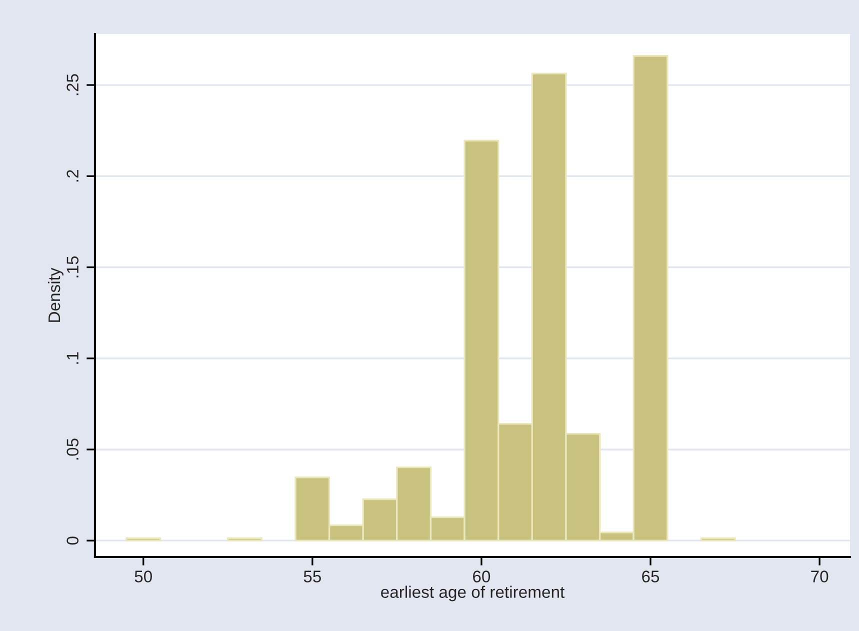  Describe the element at coordinates (473, 594) in the screenshot. I see `x-axis-title: earliest age of retirement` at that location.